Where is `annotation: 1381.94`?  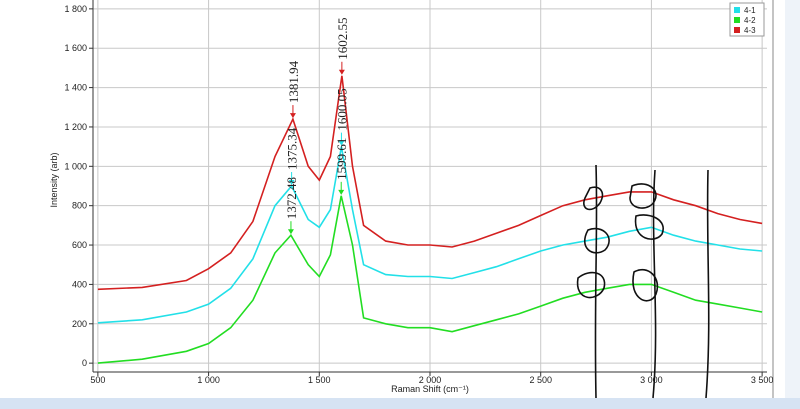 annotation: 1381.94 is located at coordinates (293, 81).